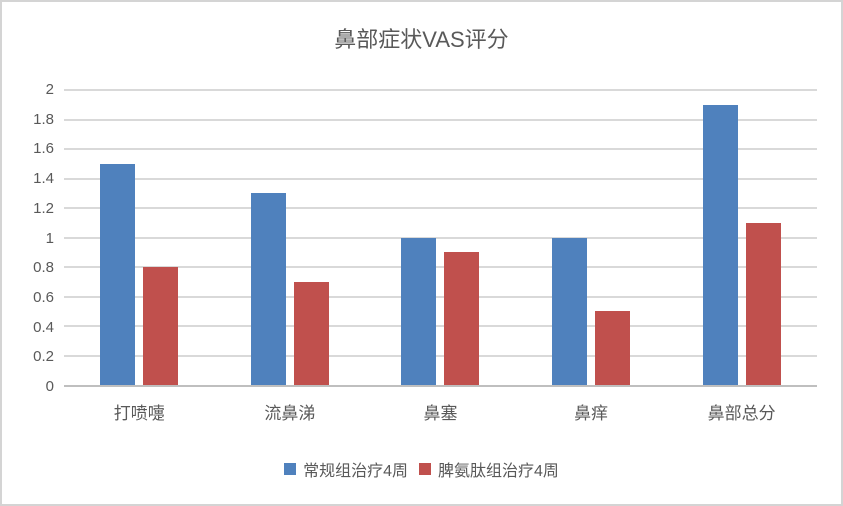 The width and height of the screenshot is (843, 506). Describe the element at coordinates (49, 386) in the screenshot. I see `y-axis-tick-label: 0` at that location.